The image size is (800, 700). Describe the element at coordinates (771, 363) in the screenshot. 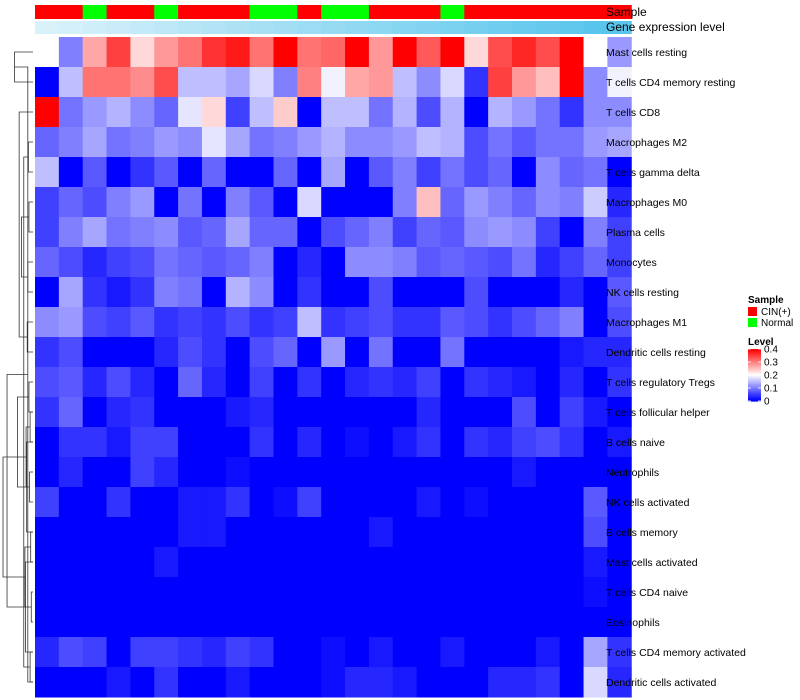

I see `level-legend-tick-label: 0.3` at that location.